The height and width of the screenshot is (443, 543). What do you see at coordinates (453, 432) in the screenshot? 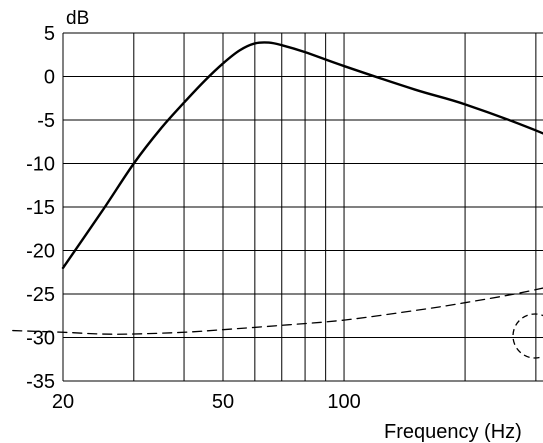
I see `x-axis-title: Frequency (Hz)` at bounding box center [453, 432].